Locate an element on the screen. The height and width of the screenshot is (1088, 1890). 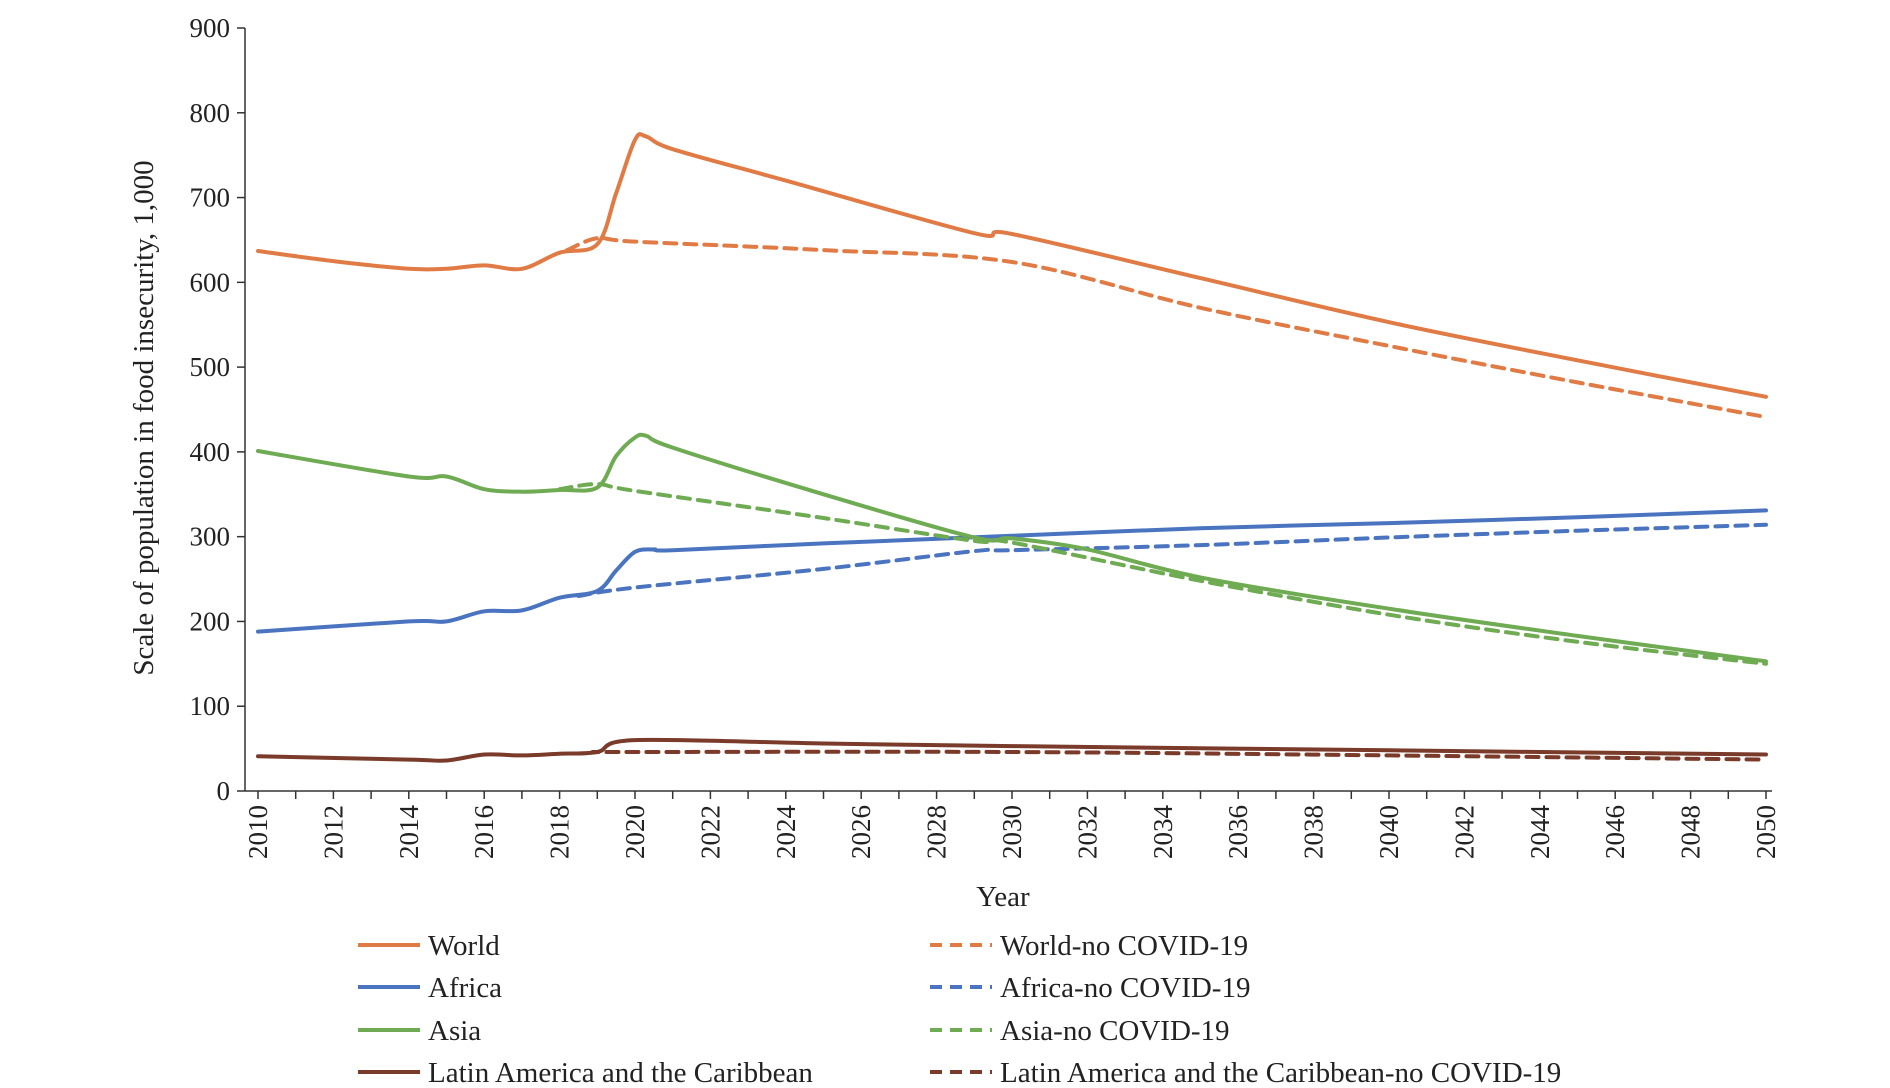
series-line-africa is located at coordinates (1012, 571).